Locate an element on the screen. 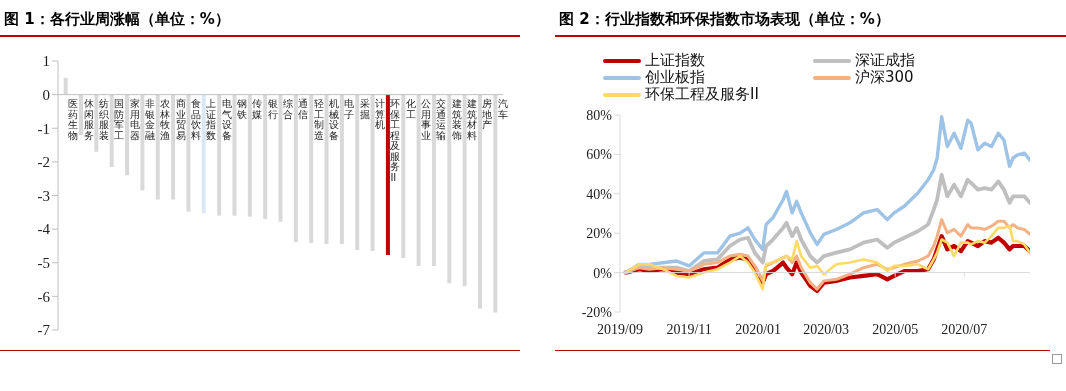 This screenshot has height=391, width=1066. x-tick-label: 环保工程及服务II is located at coordinates (395, 140).